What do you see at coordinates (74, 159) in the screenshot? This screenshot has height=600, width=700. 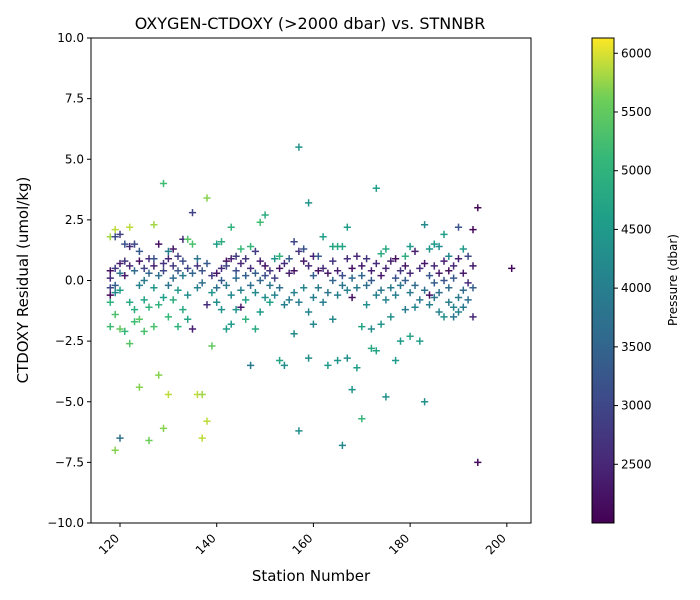 I see `y-tick-label: 5.0` at bounding box center [74, 159].